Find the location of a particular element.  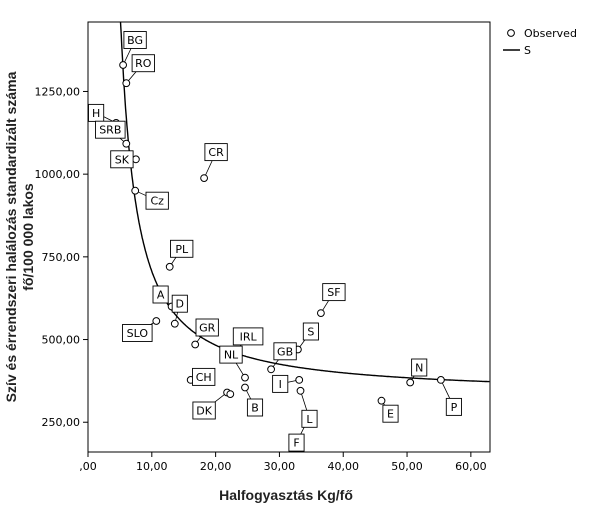

data-point-cr is located at coordinates (204, 178).